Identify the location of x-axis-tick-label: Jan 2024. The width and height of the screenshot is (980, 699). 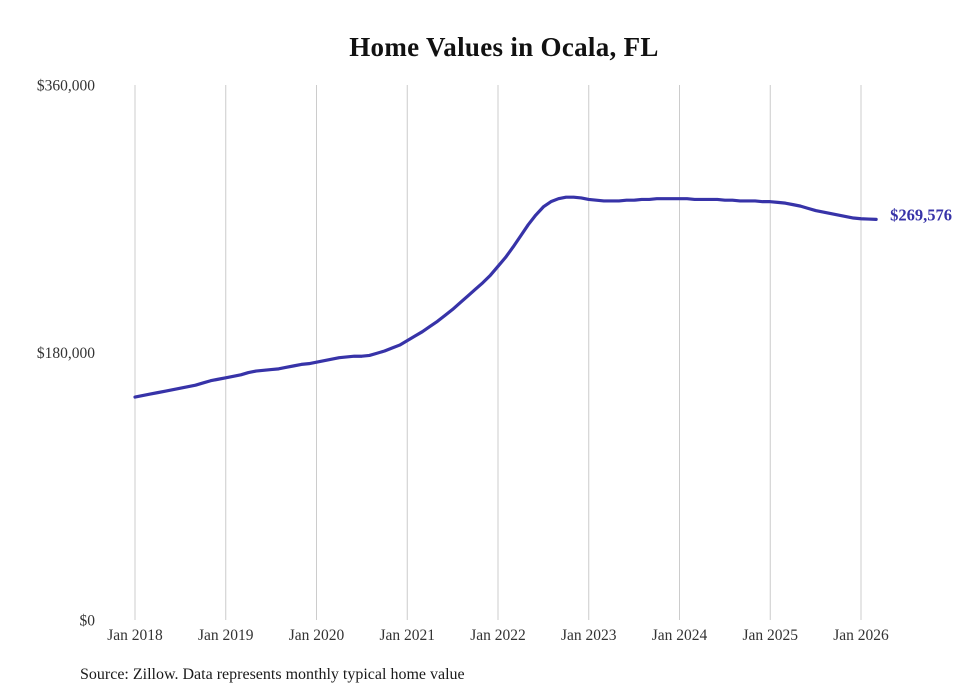
(680, 635).